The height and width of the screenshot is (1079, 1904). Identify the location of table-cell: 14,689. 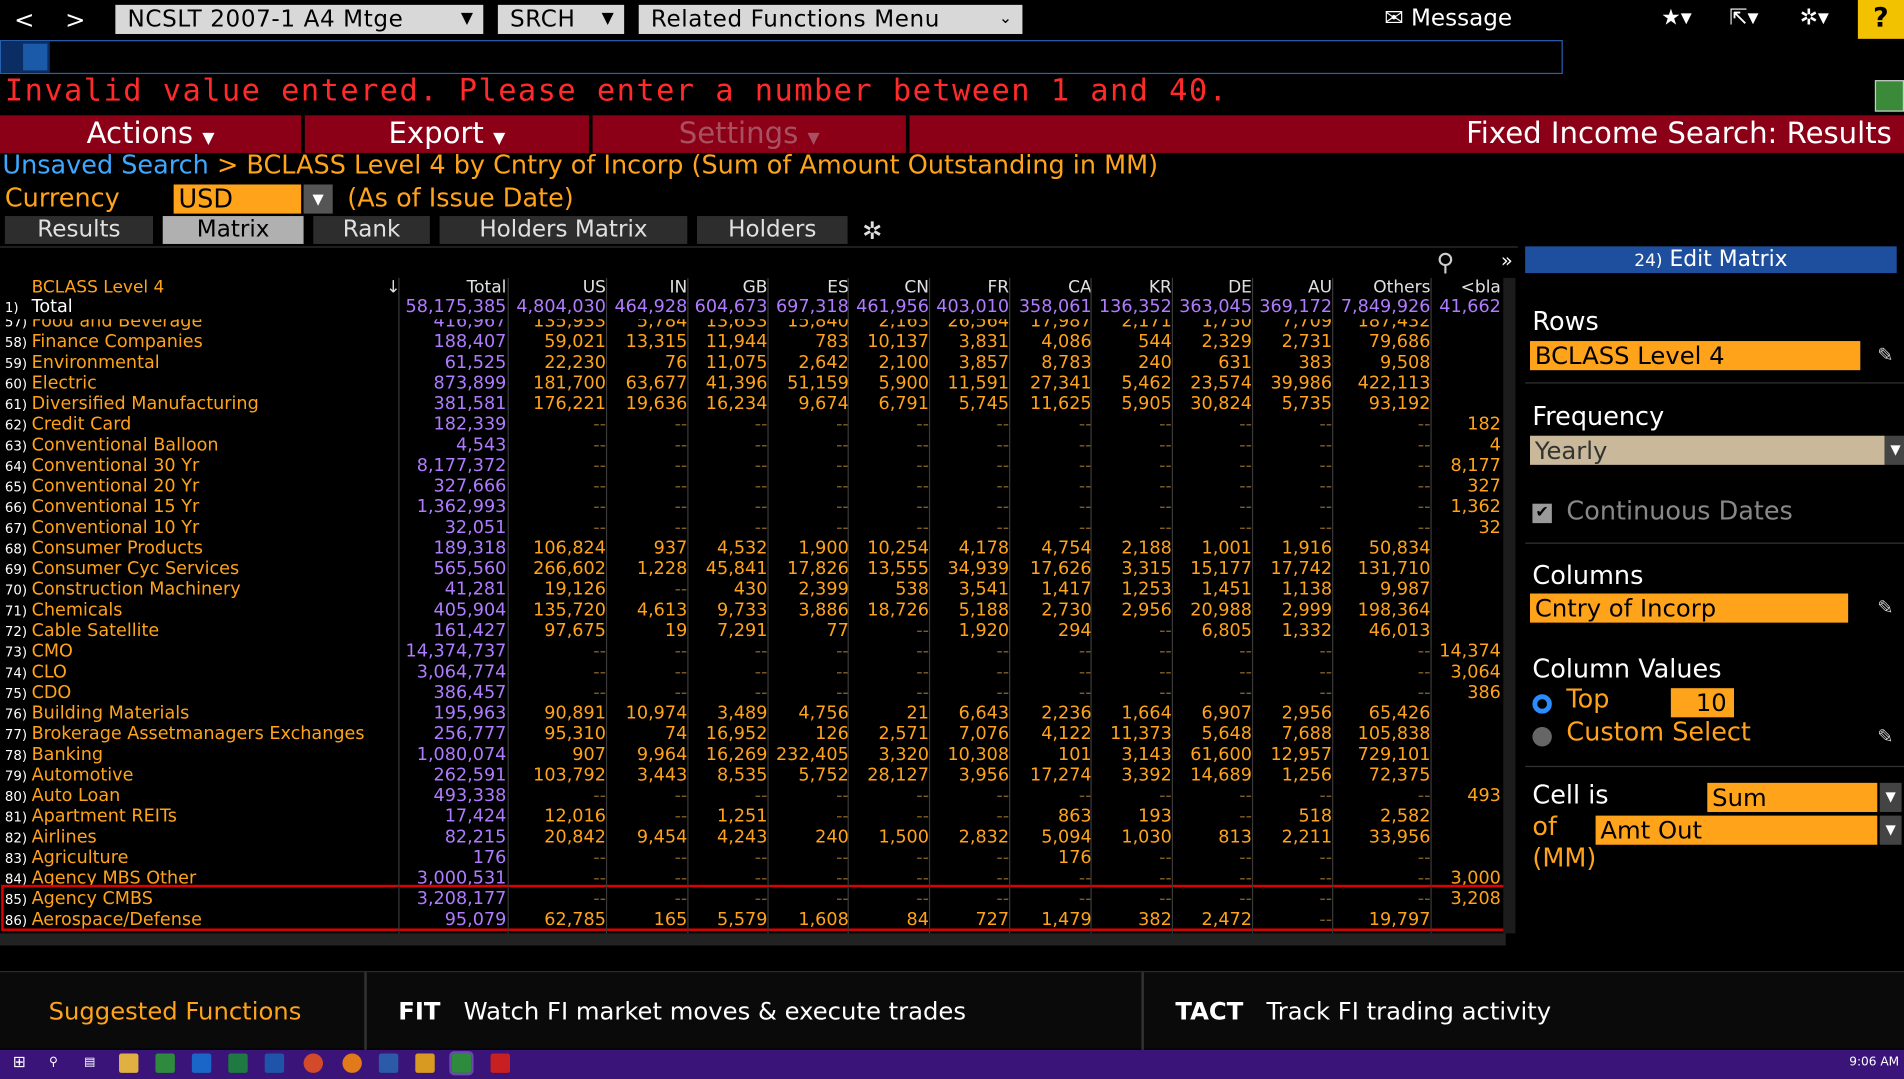
(1221, 775).